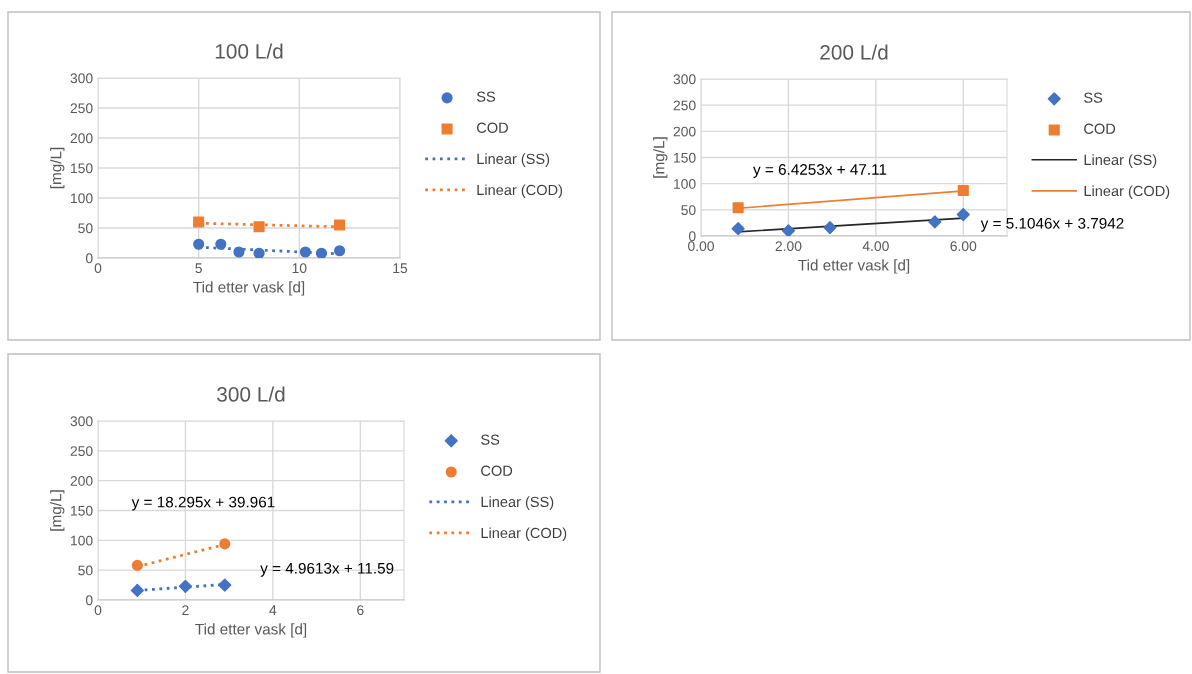 This screenshot has width=1192, height=674. I want to click on chart-title: 200 L/d, so click(854, 52).